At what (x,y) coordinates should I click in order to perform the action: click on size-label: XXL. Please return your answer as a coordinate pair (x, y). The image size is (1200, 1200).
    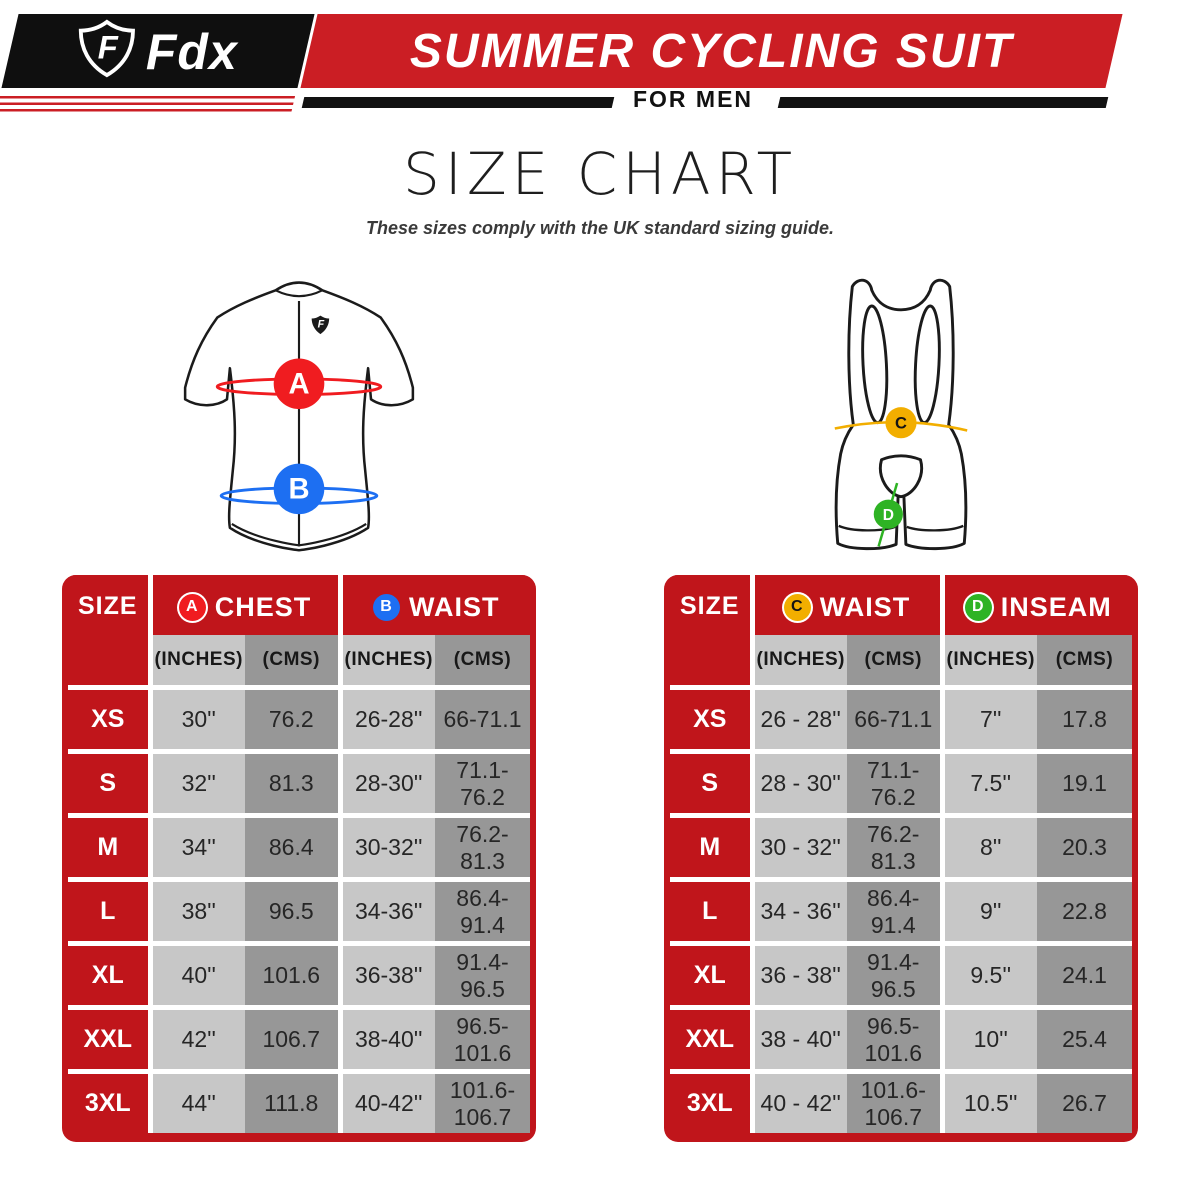
    Looking at the image, I should click on (109, 1038).